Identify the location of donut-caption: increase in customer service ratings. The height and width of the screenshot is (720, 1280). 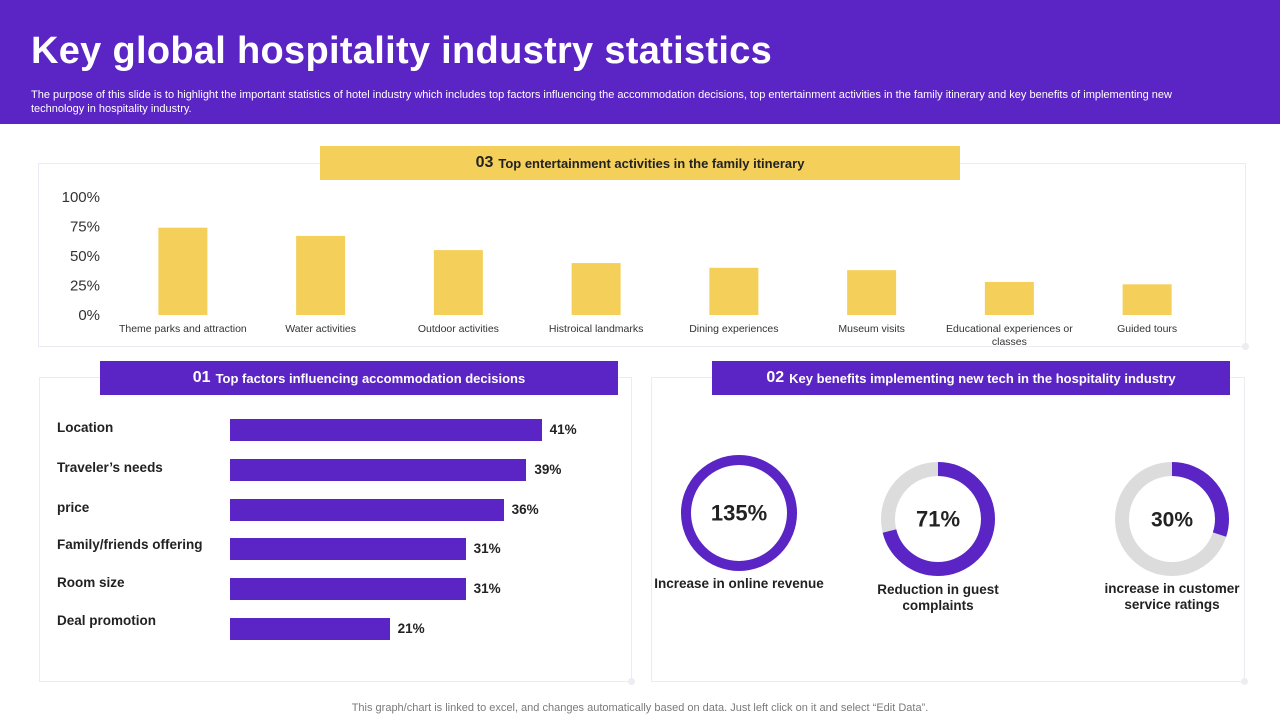
(1172, 596).